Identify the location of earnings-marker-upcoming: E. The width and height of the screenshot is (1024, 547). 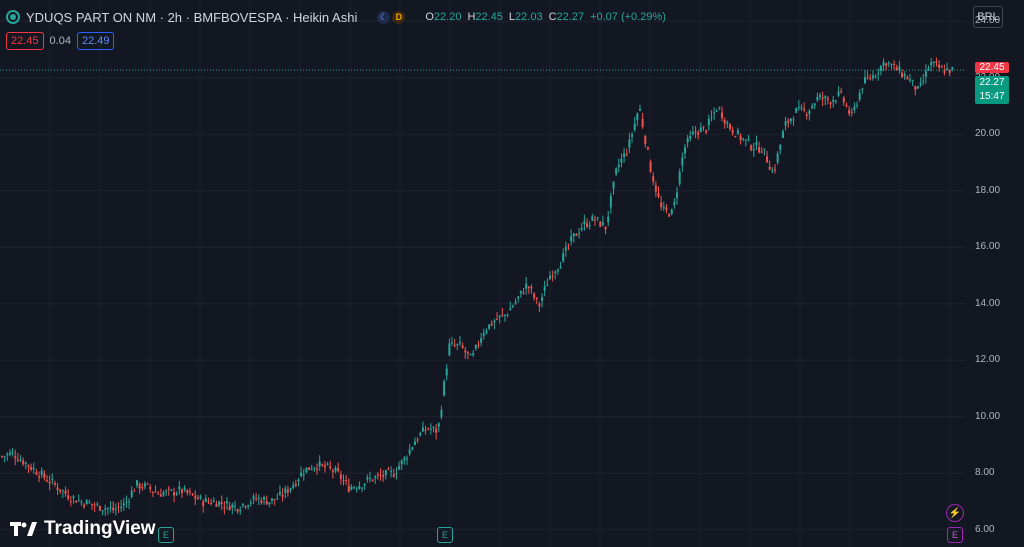
(955, 535).